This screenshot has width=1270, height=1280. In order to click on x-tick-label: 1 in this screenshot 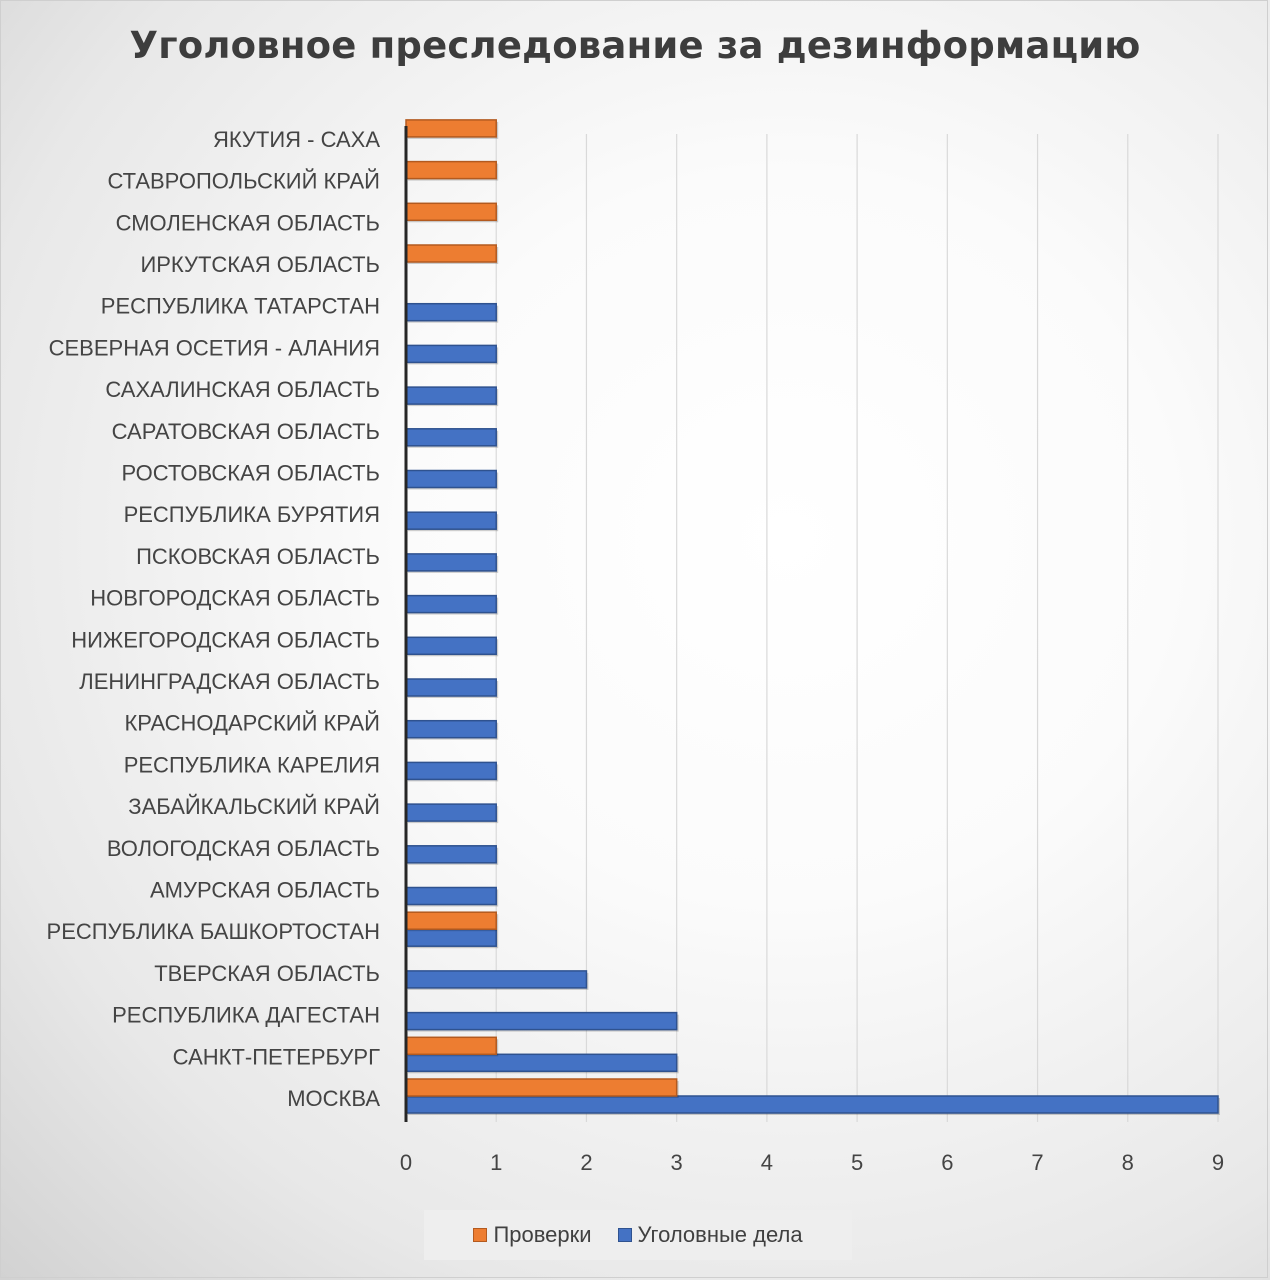, I will do `click(496, 1162)`.